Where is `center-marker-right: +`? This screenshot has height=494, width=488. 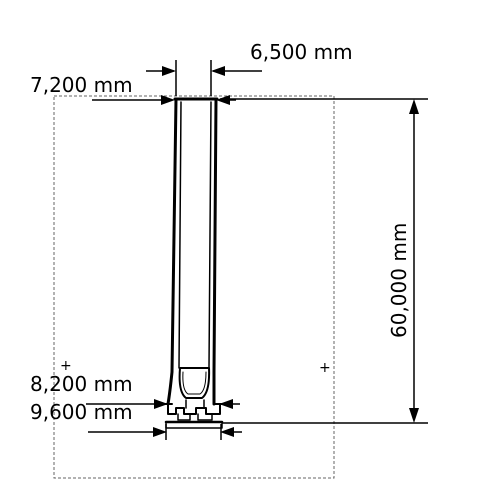 center-marker-right: + is located at coordinates (325, 368).